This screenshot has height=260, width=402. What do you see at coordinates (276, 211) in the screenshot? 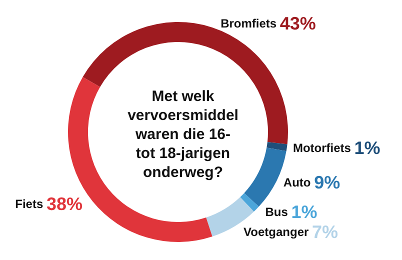
I see `slice-label: Bus` at bounding box center [276, 211].